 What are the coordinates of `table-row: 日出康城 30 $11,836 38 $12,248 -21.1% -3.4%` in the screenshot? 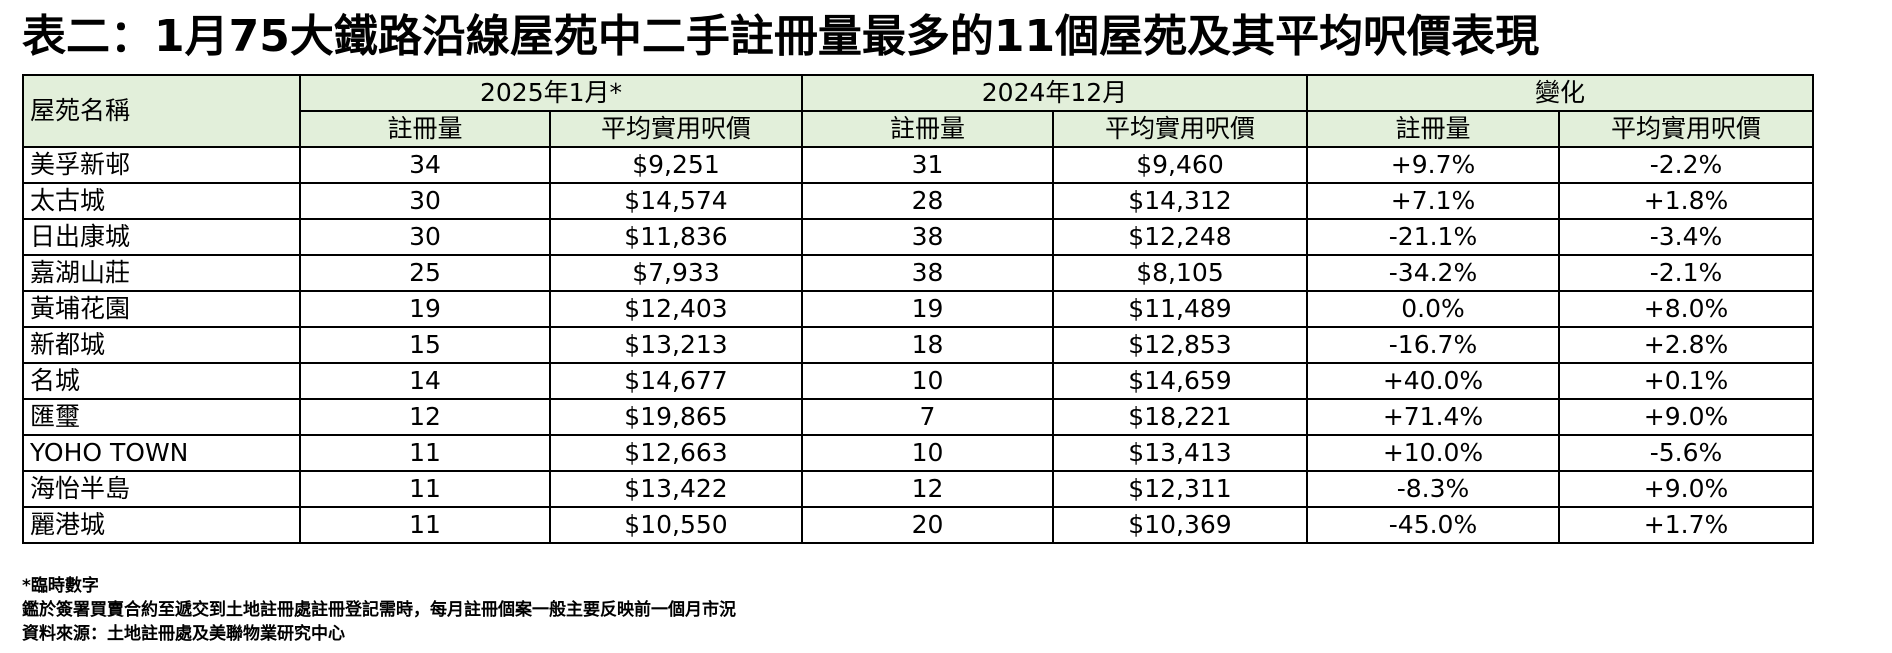 It's located at (918, 237).